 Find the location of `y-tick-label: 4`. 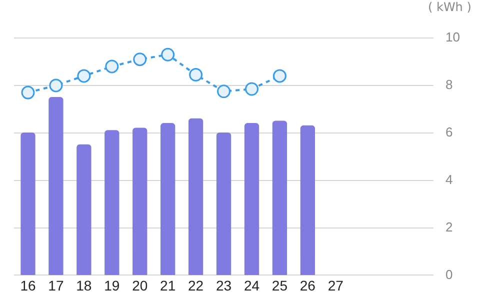

y-tick-label: 4 is located at coordinates (449, 179).